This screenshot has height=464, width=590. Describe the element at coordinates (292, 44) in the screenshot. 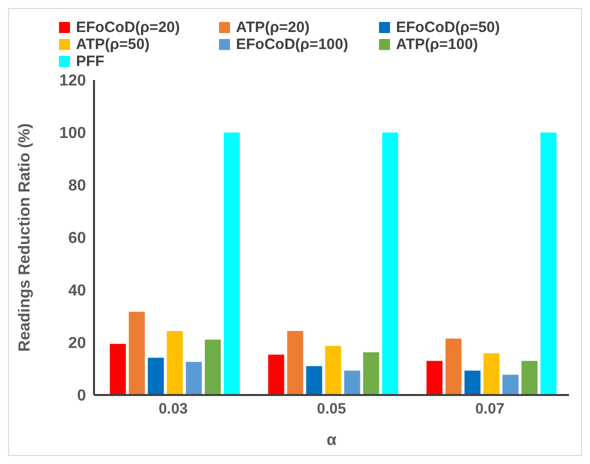

I see `legend-label: EFoCoD(ρ=100)` at that location.